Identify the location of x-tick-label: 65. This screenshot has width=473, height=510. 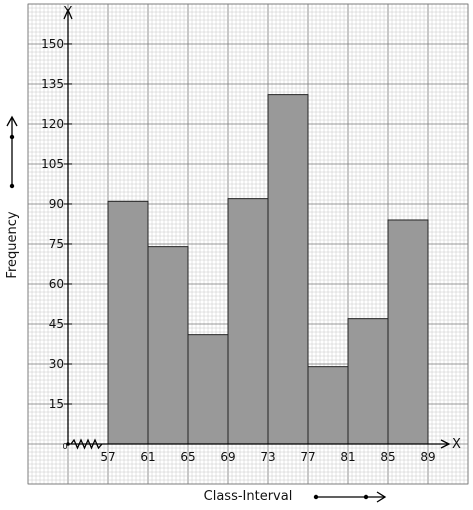
(187, 457).